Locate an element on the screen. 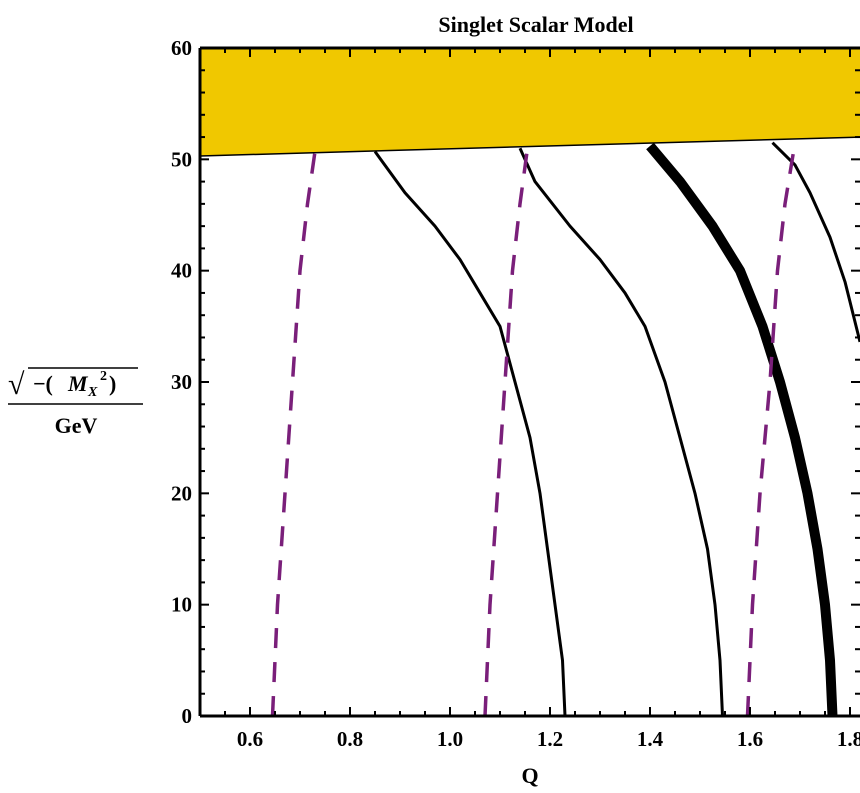  y-tick-label: 30 is located at coordinates (181, 382).